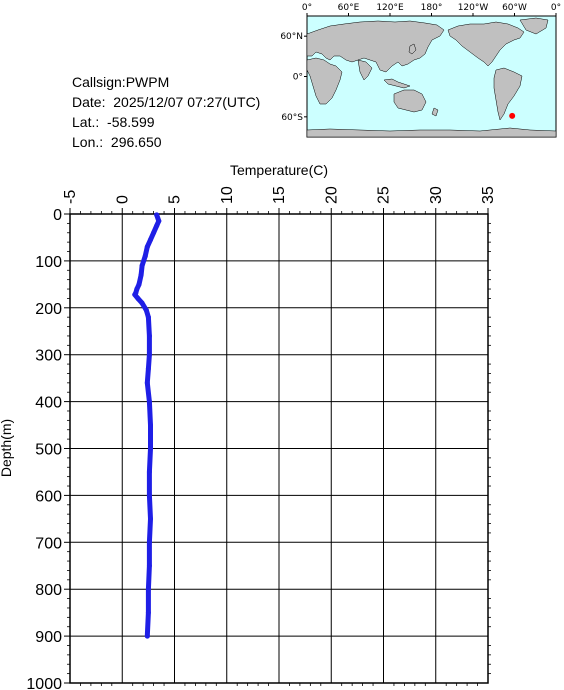 The image size is (564, 690). I want to click on x-axis-tick-labels: -5 0 5 10 15 20 25 30 35, so click(279, 195).